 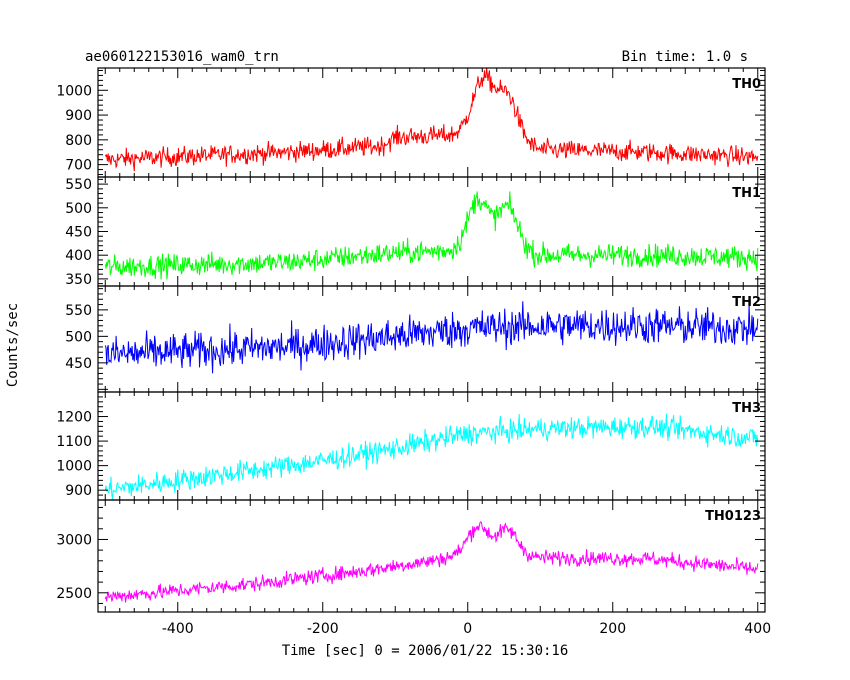 I want to click on panel-label-th3: TH3, so click(x=746, y=408).